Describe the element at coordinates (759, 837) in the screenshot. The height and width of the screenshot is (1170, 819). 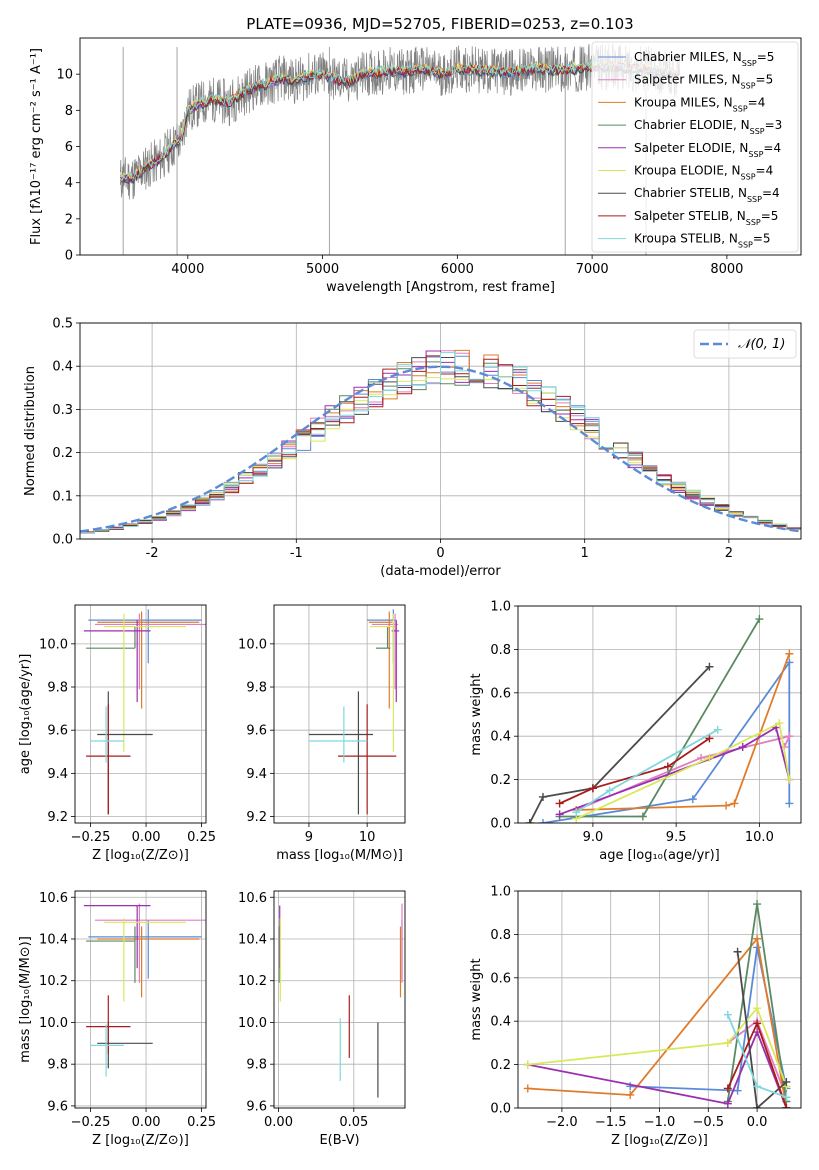
I see `weight-vs-age-xtick-label: 10.0` at that location.